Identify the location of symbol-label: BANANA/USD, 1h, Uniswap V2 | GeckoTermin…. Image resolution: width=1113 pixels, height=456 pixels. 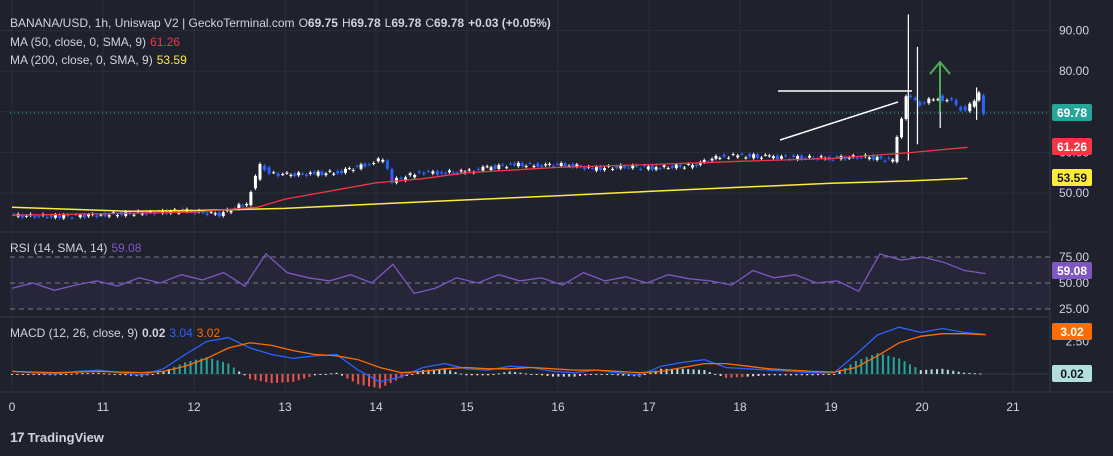
(152, 23).